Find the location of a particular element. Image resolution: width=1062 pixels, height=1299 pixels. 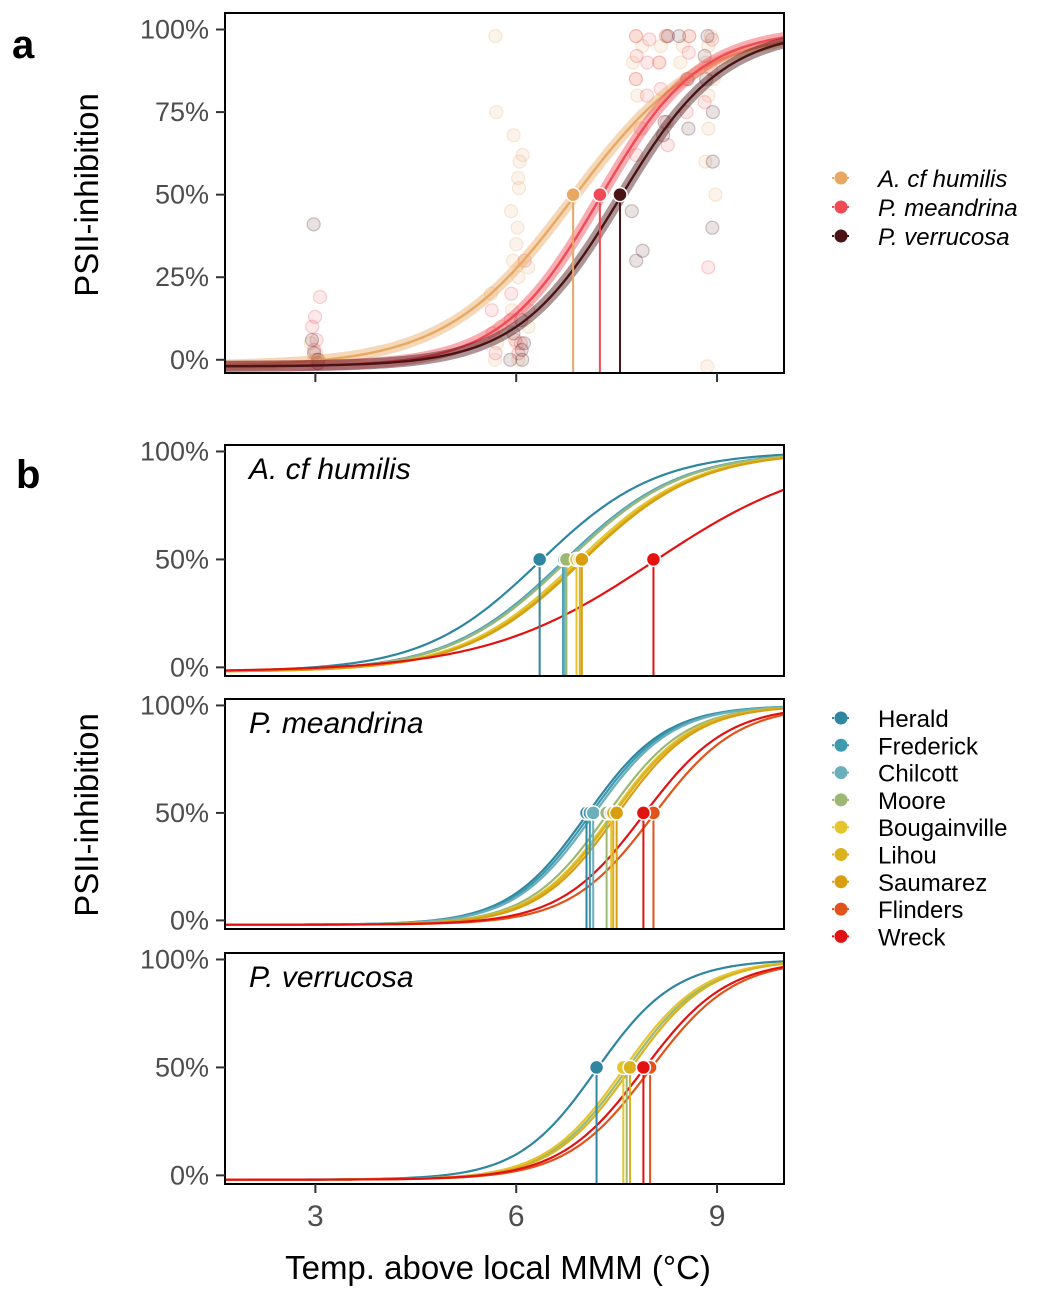

legend-b-label: Chilcott is located at coordinates (918, 774).